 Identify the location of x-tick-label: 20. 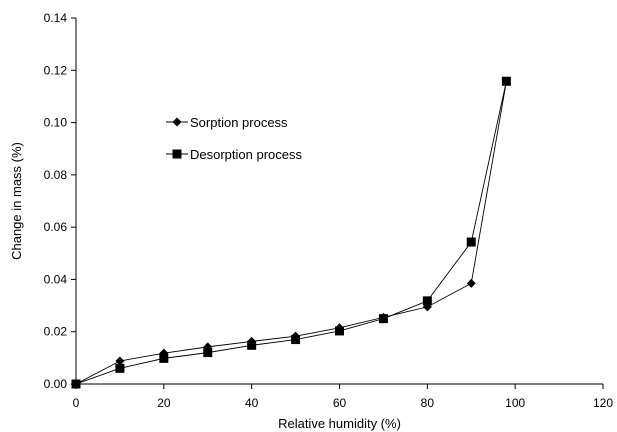
(164, 403).